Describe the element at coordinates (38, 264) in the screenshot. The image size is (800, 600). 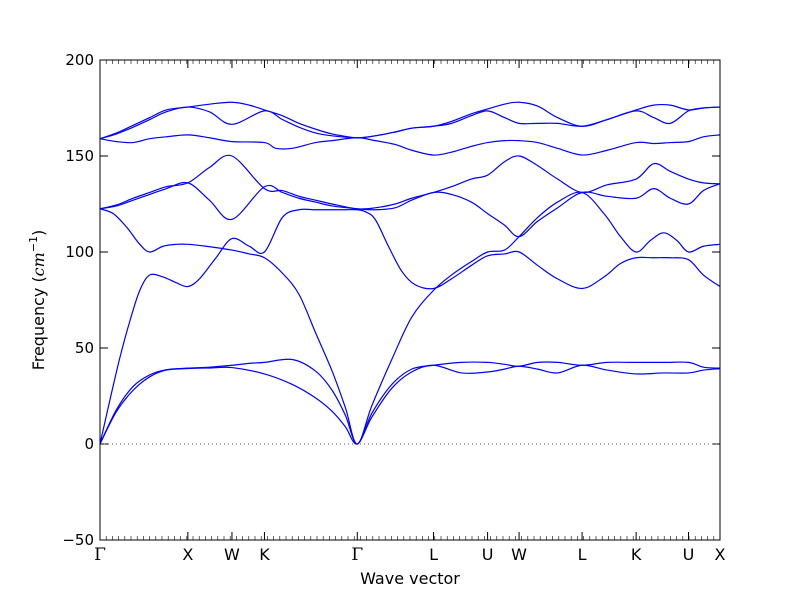
I see `y-axis-label-unit: cm` at that location.